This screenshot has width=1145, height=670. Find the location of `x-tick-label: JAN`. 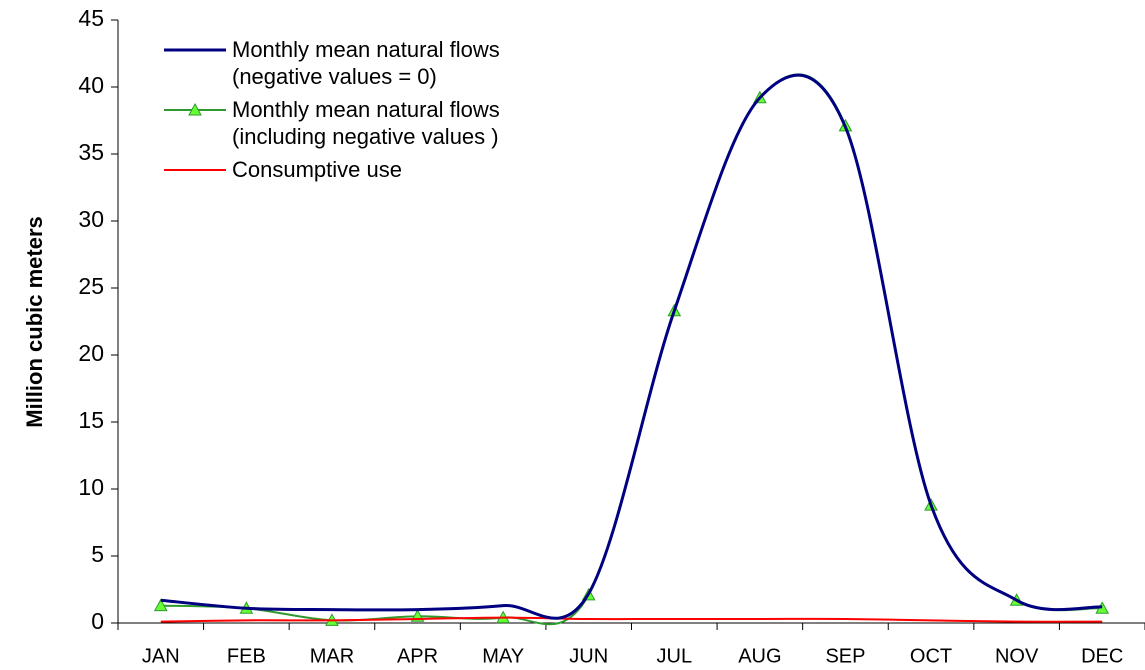

x-tick-label: JAN is located at coordinates (161, 656).